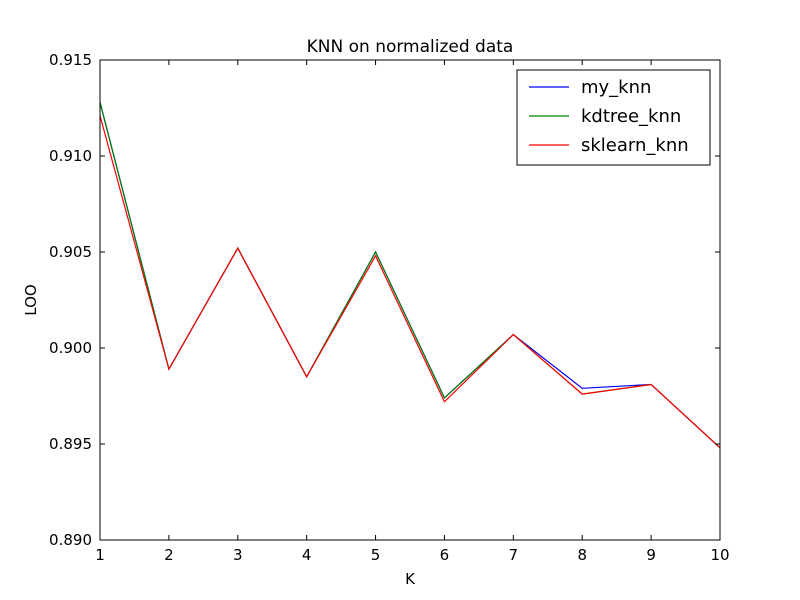 This screenshot has width=800, height=600. Describe the element at coordinates (31, 299) in the screenshot. I see `y-axis-label: LOO` at that location.